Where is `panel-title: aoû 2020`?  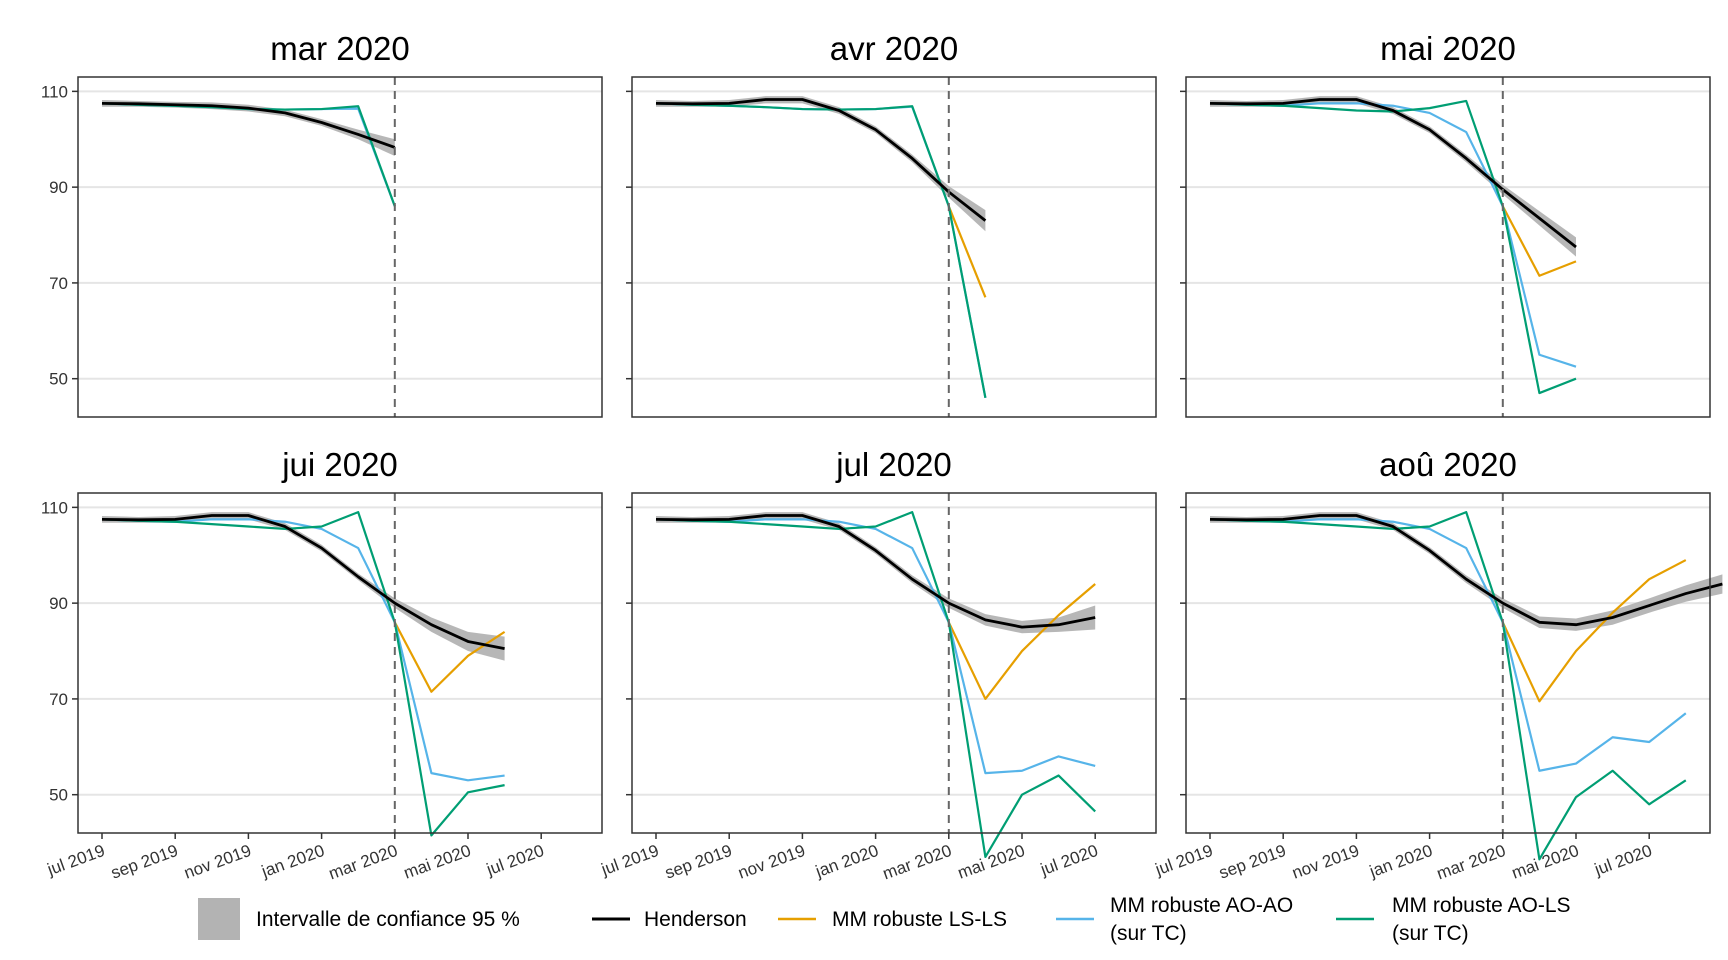 panel-title: aoû 2020 is located at coordinates (1448, 464).